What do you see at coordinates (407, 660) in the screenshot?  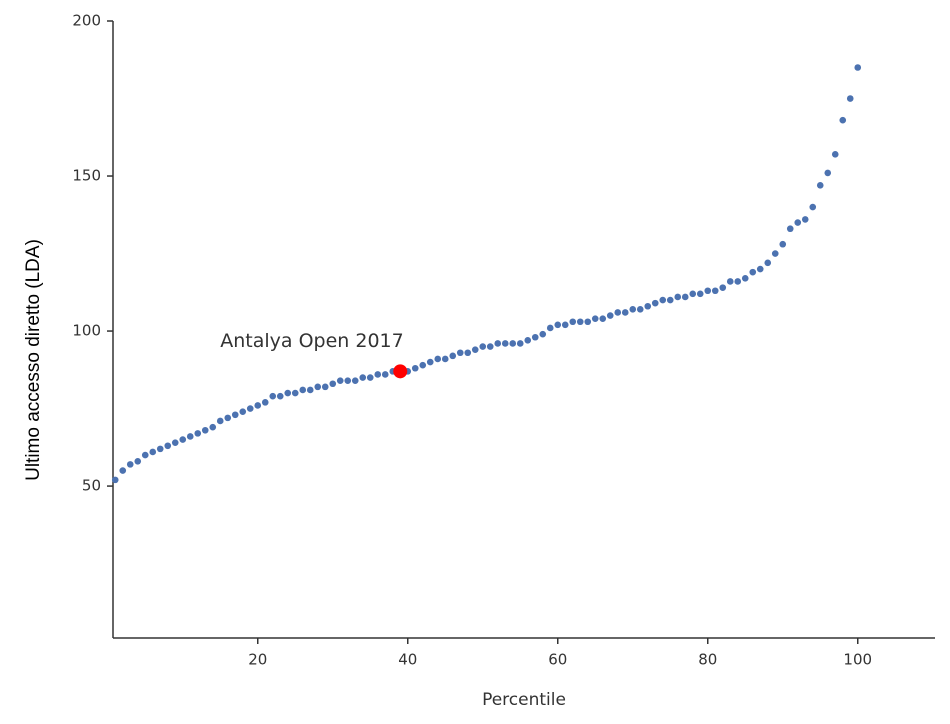 I see `x-tick-label: 40` at bounding box center [407, 660].